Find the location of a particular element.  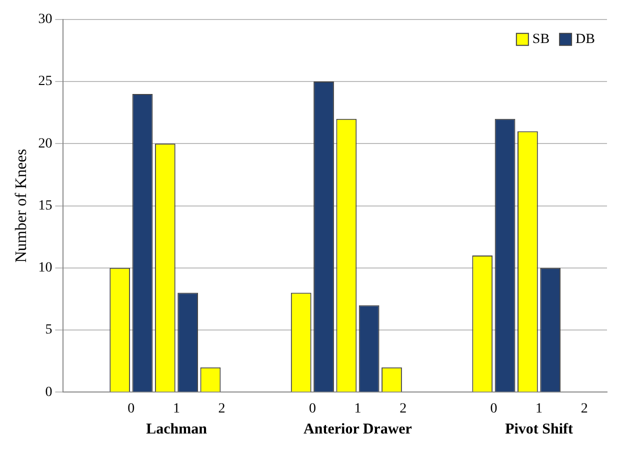

text: Pivot Shift is located at coordinates (539, 430).